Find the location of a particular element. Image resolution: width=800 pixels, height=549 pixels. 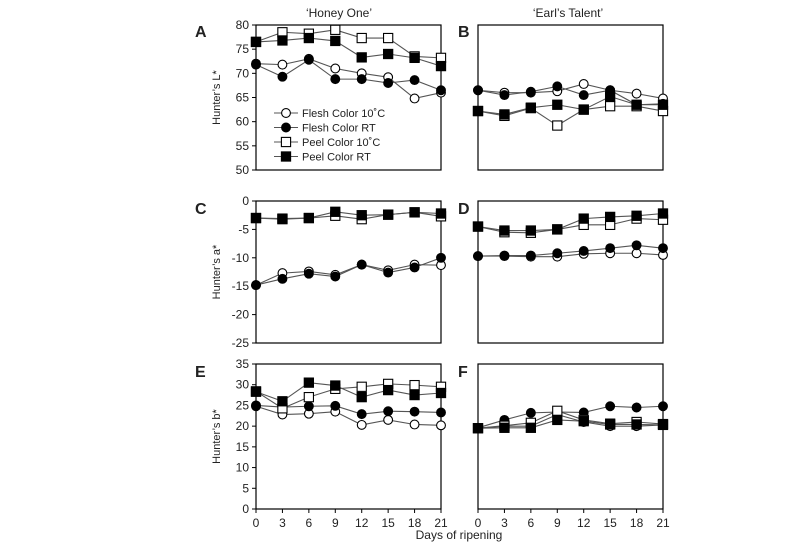

panel-f-xtick-label: 0 is located at coordinates (478, 523).